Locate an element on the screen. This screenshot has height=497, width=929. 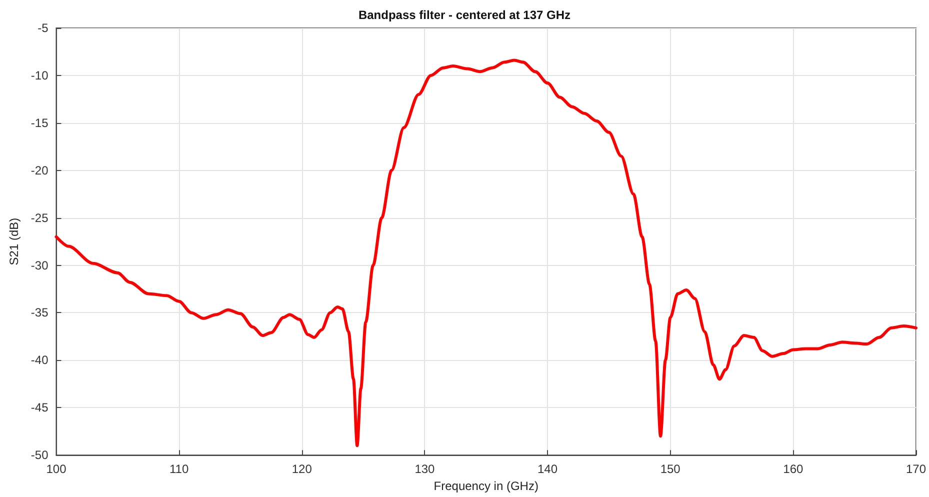
y-tick-label: -10 is located at coordinates (39, 75).